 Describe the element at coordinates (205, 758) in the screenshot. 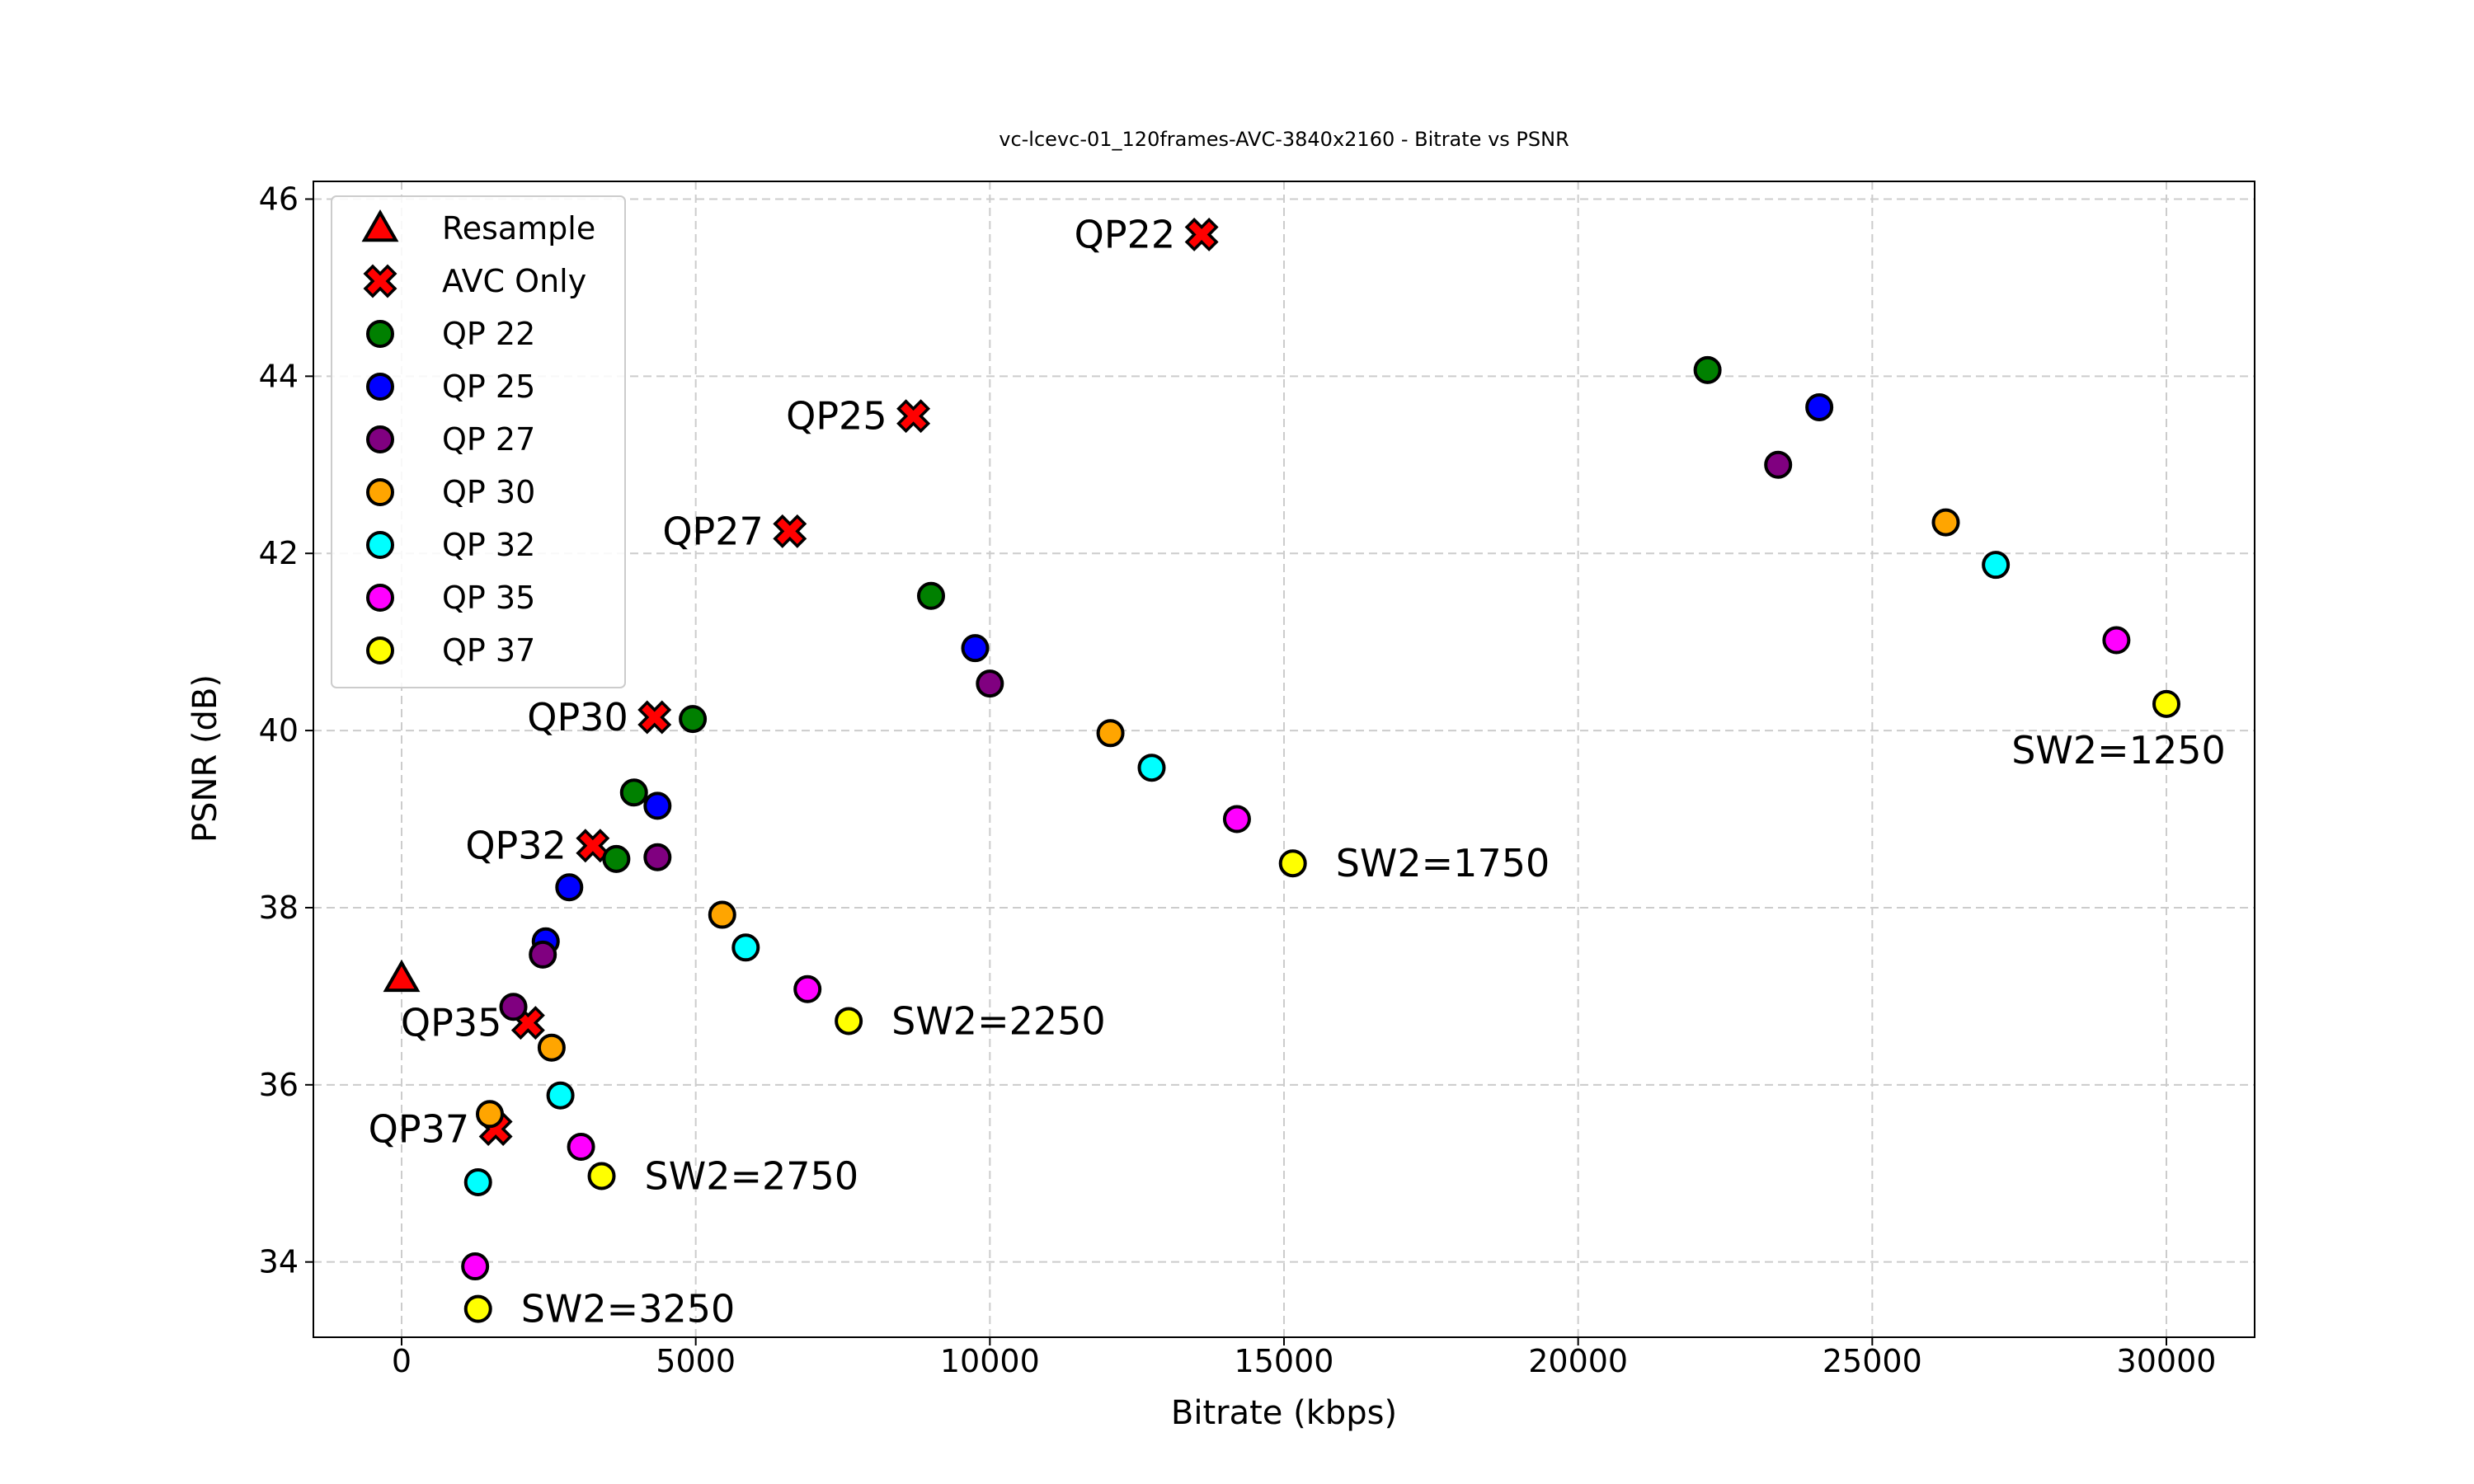

I see `y-axis-label: PSNR (dB)` at that location.